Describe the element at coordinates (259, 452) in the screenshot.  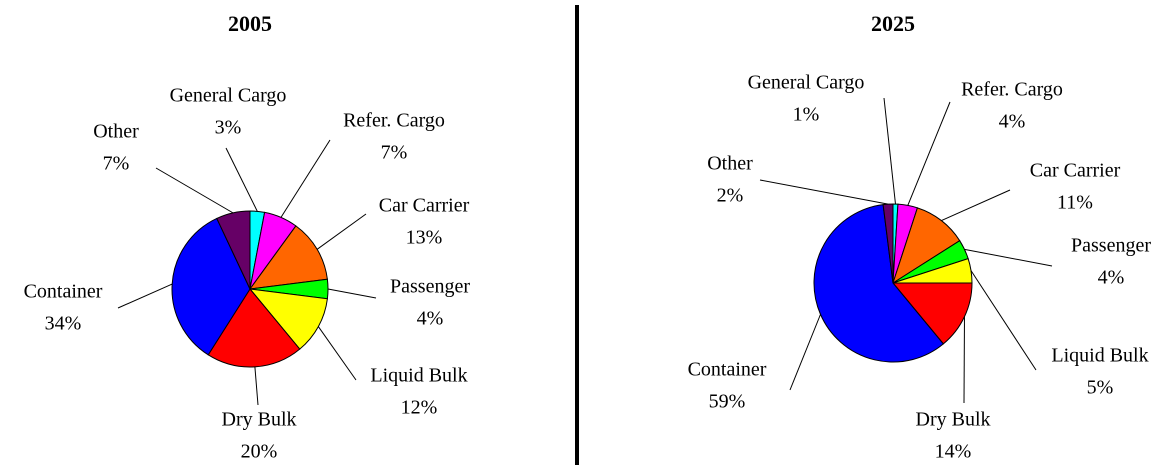
I see `slice-value-label: 20%` at that location.